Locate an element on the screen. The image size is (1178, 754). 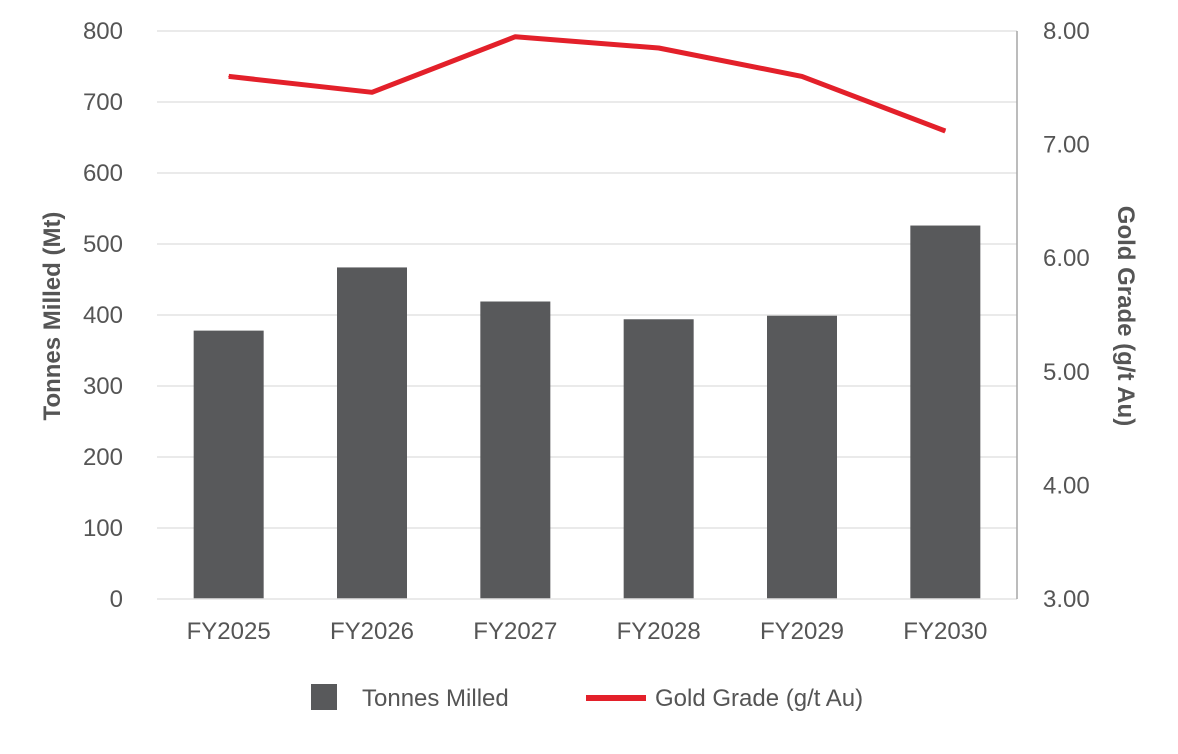
x-tick-label: FY2029 is located at coordinates (802, 631).